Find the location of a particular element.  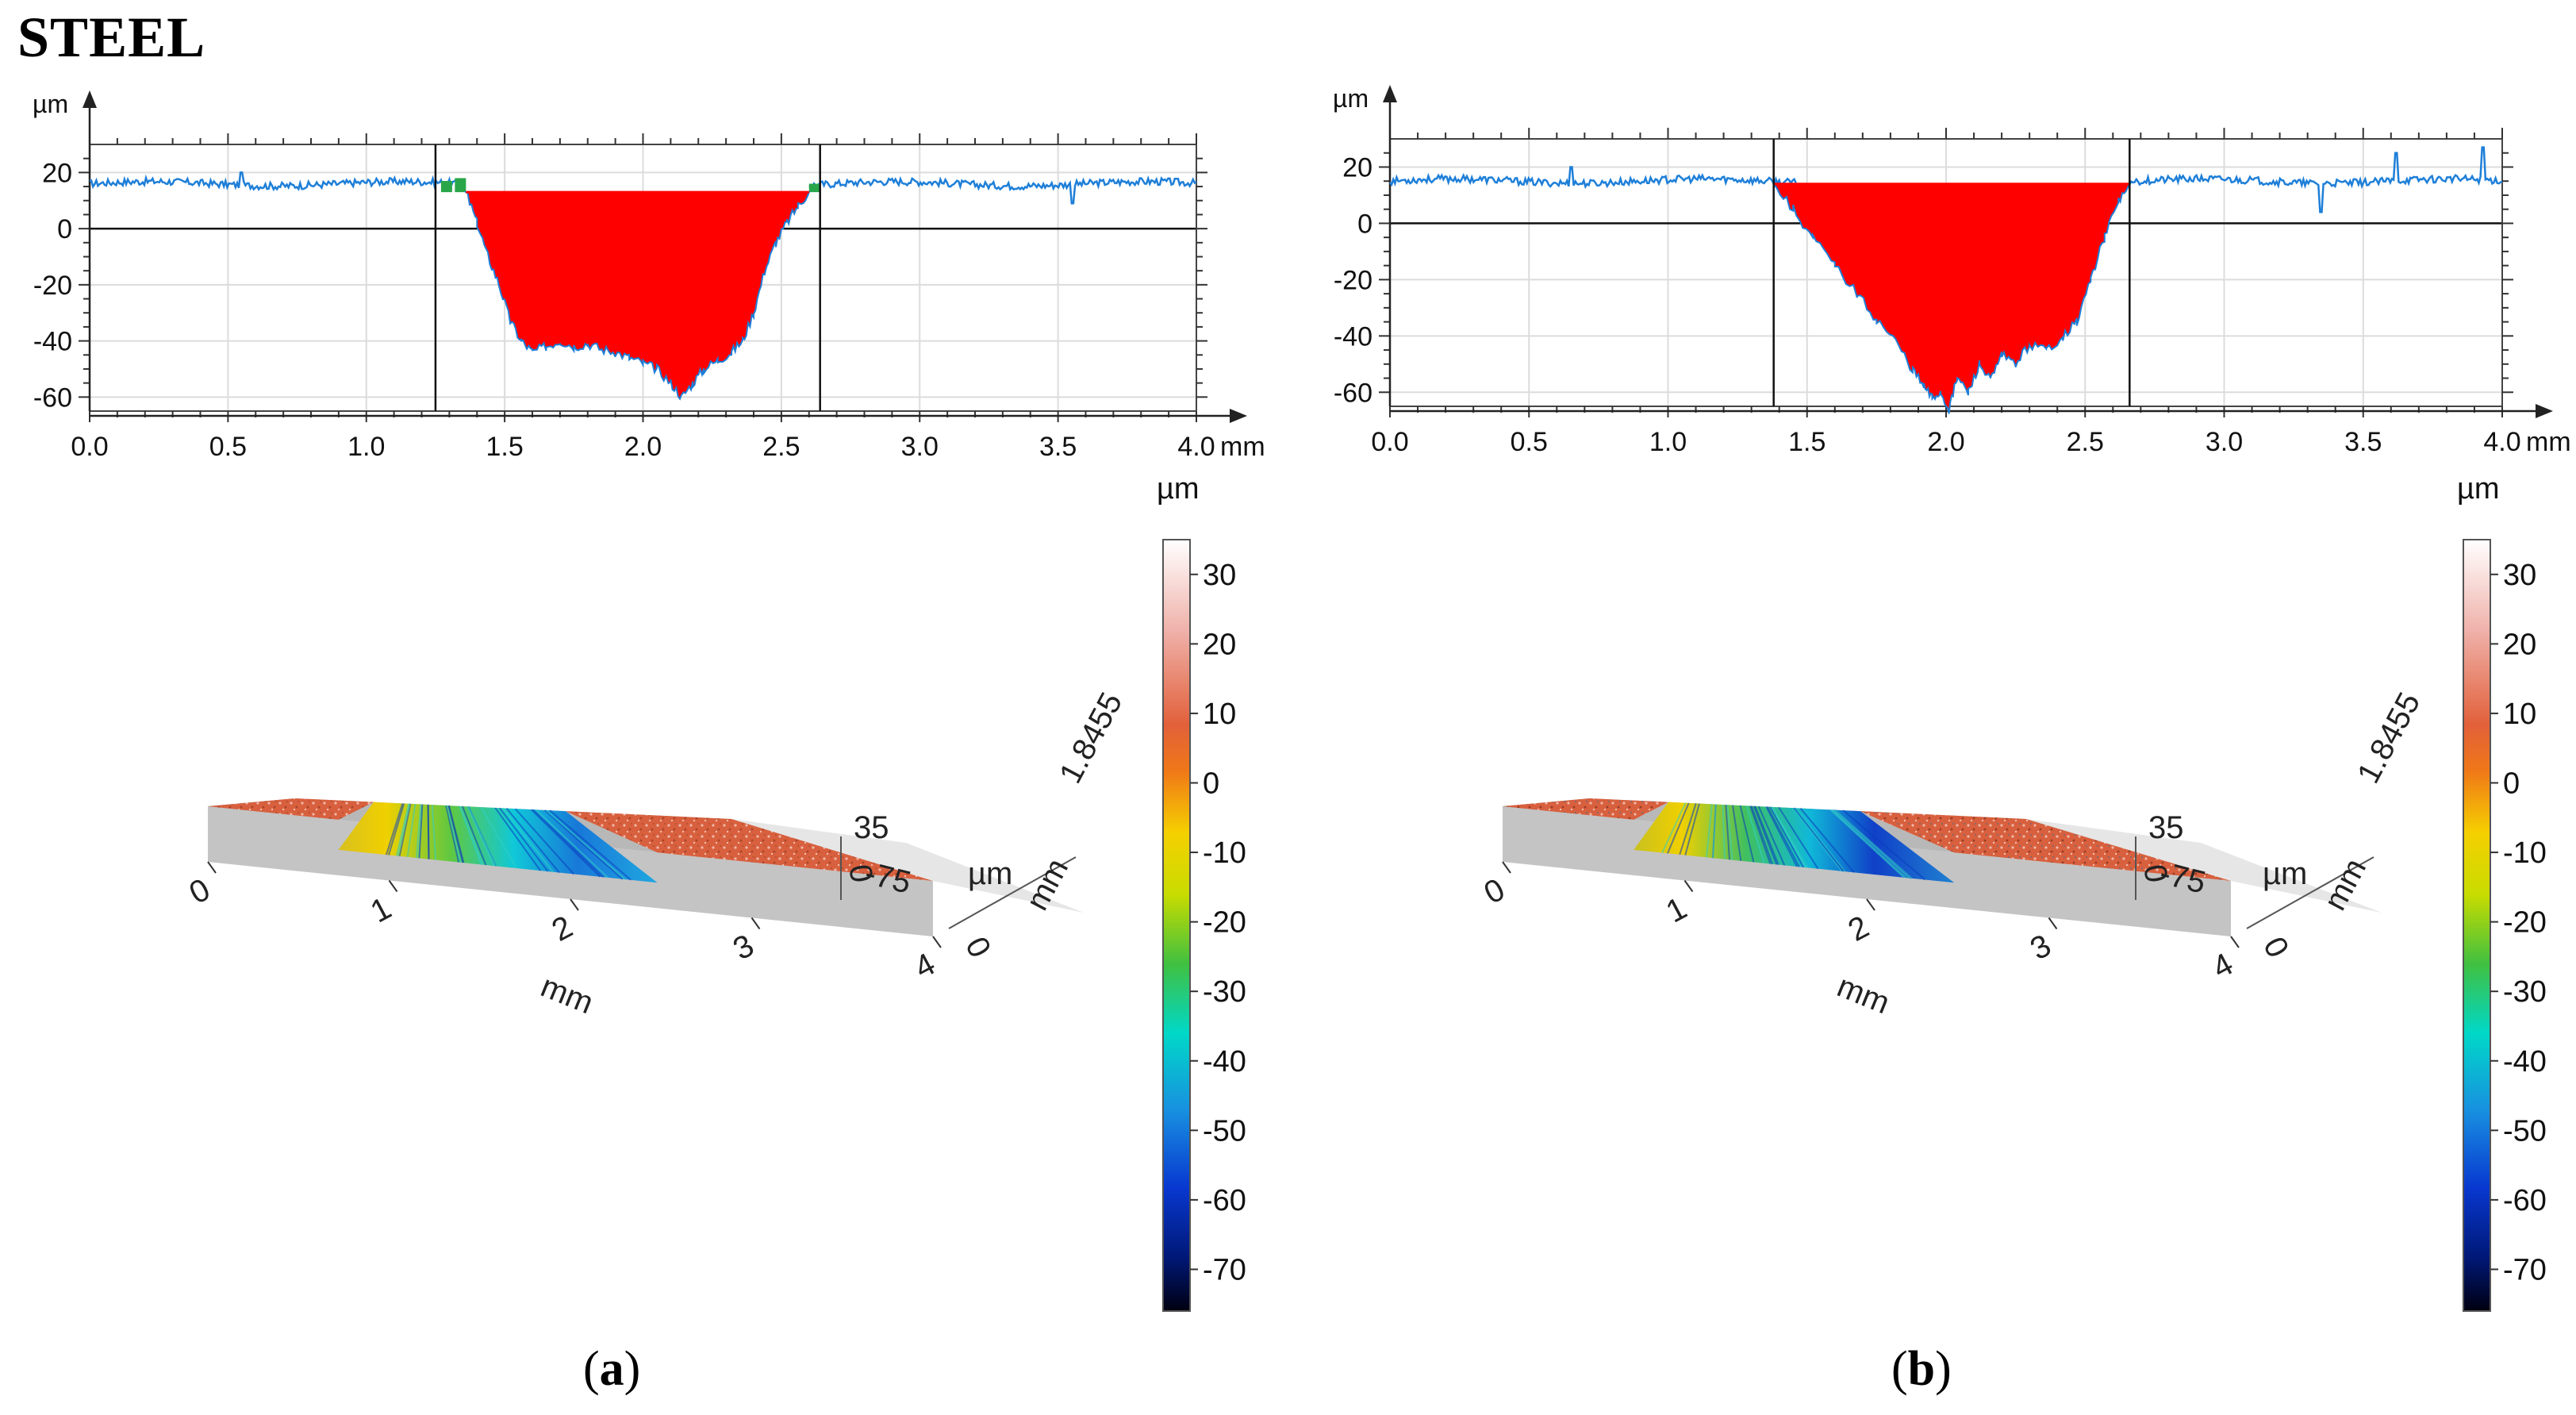

colorbar-tick-label: -60 is located at coordinates (1224, 1200).